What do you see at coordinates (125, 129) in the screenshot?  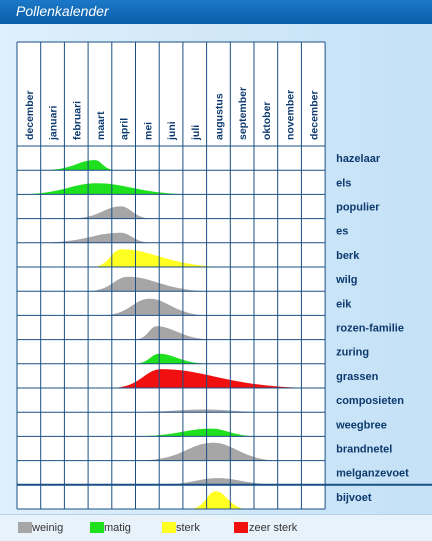 I see `month-label: april` at bounding box center [125, 129].